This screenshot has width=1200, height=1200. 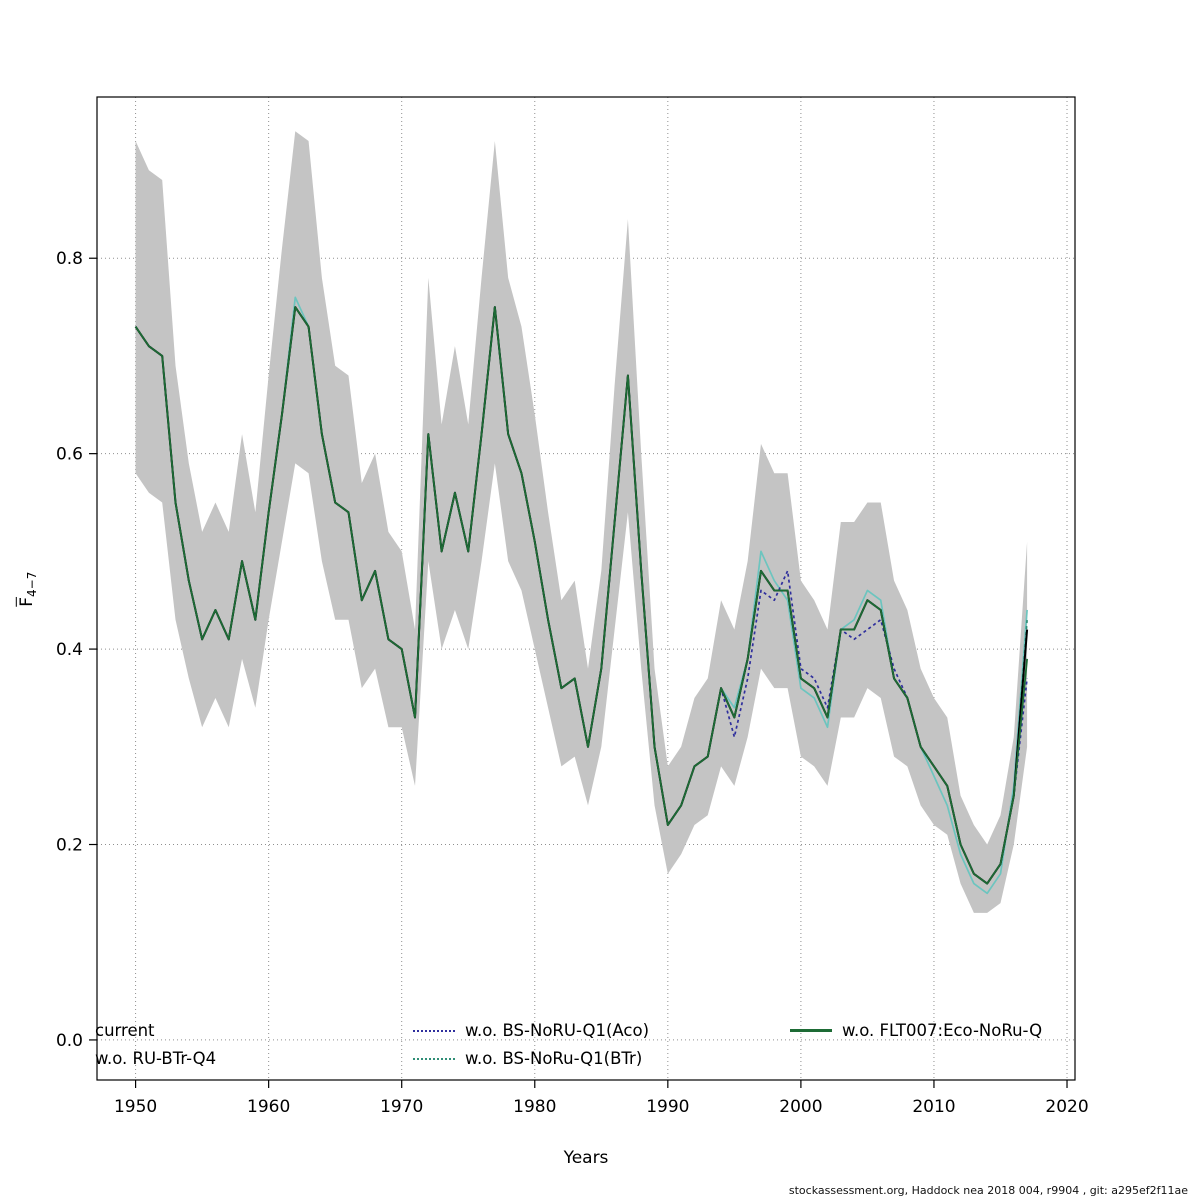 I want to click on y-axis-label-main: F, so click(x=26, y=601).